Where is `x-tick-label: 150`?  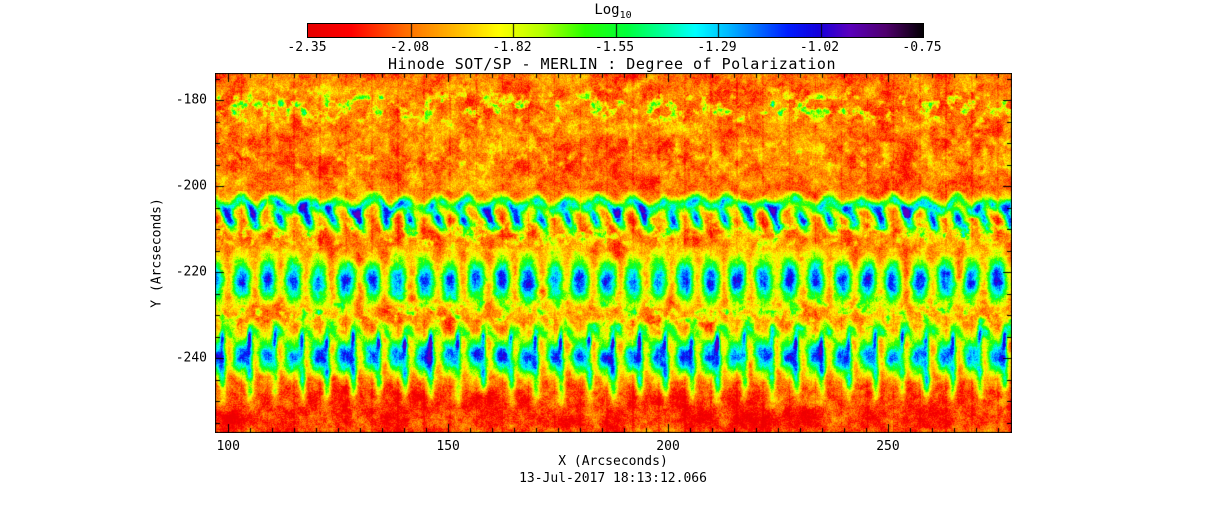
x-tick-label: 150 is located at coordinates (448, 446).